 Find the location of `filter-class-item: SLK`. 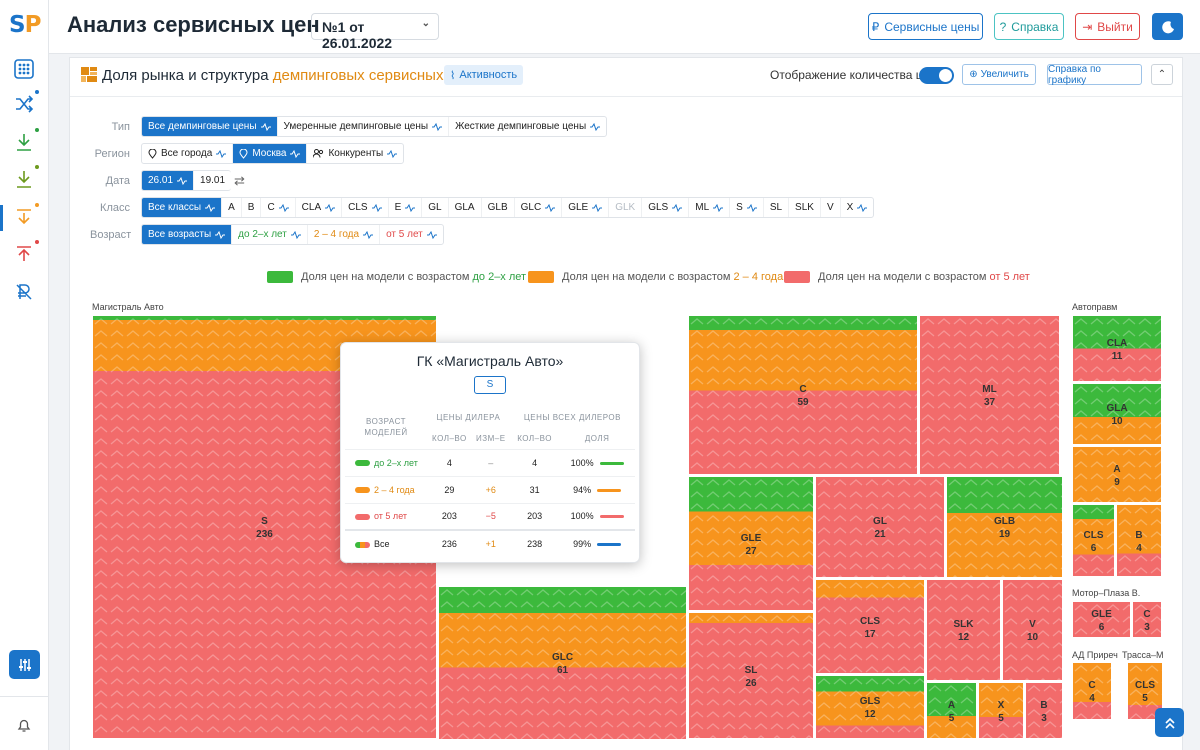

filter-class-item: SLK is located at coordinates (805, 207).